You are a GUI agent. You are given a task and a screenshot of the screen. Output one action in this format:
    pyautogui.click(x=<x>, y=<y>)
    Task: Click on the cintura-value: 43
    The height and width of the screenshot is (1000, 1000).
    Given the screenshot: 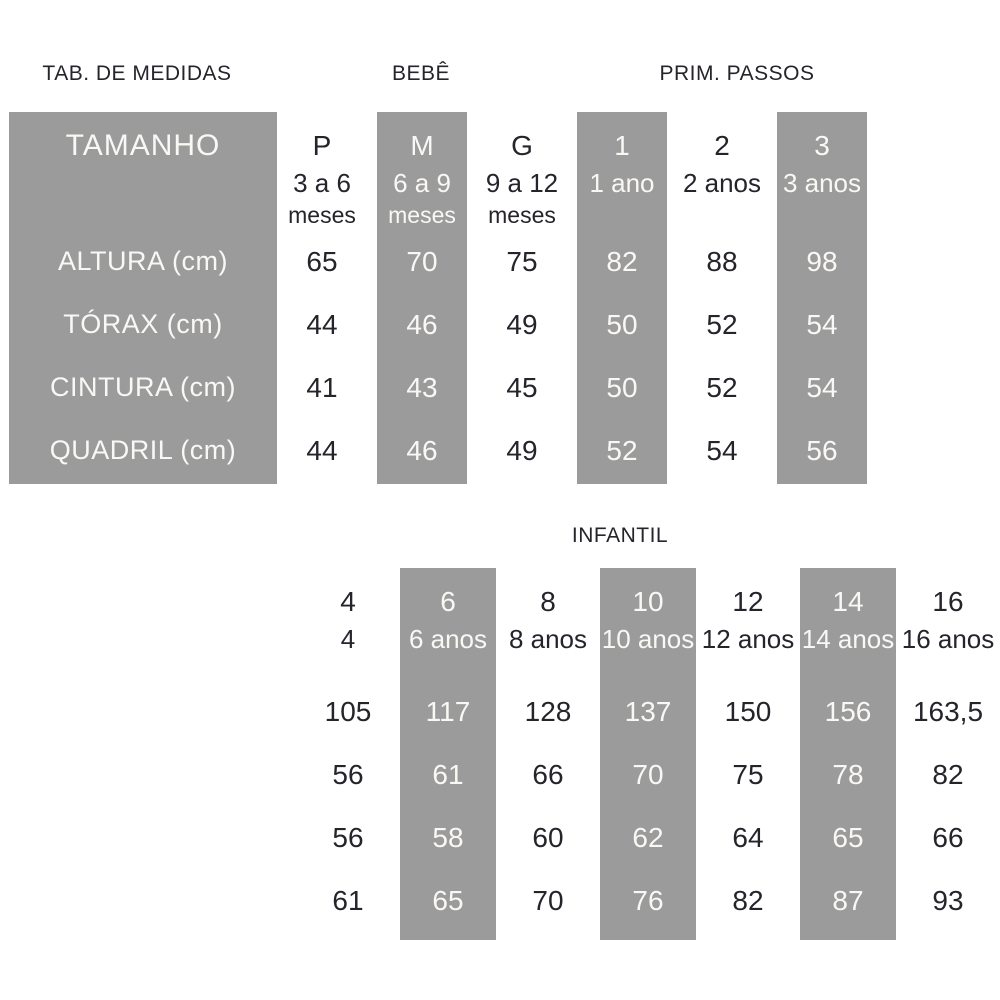 What is the action you would take?
    pyautogui.click(x=422, y=387)
    